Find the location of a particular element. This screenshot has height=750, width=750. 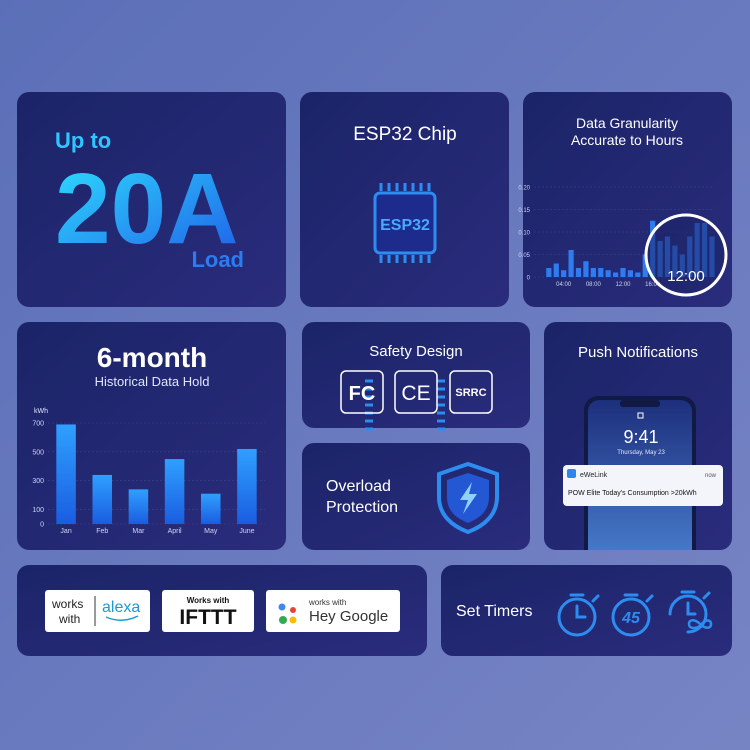

y-tick-label: 0.20 is located at coordinates (524, 189).